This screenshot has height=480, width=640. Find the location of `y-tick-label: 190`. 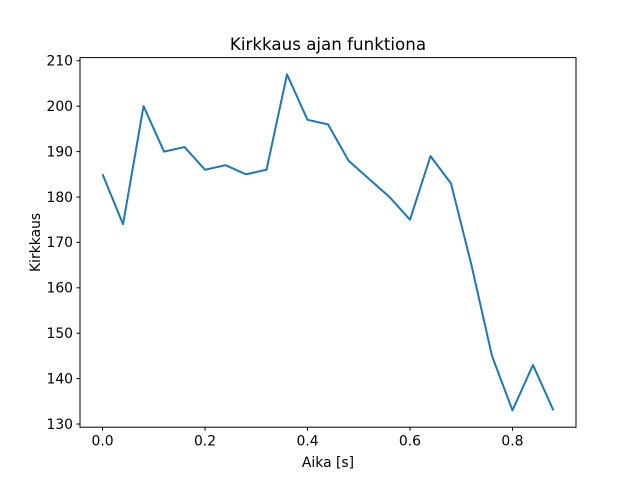

y-tick-label: 190 is located at coordinates (59, 152).